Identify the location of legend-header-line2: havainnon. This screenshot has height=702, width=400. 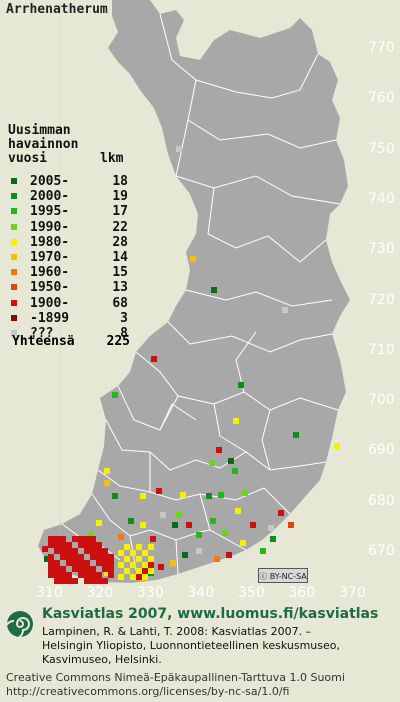
(43, 144).